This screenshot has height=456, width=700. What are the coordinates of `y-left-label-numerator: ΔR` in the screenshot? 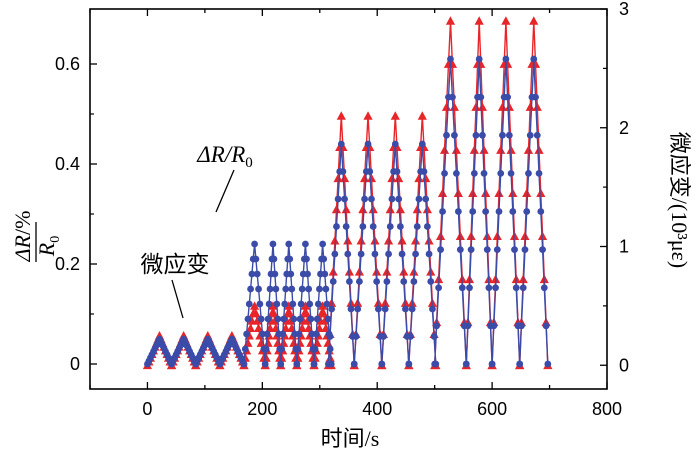 It's located at (22, 248).